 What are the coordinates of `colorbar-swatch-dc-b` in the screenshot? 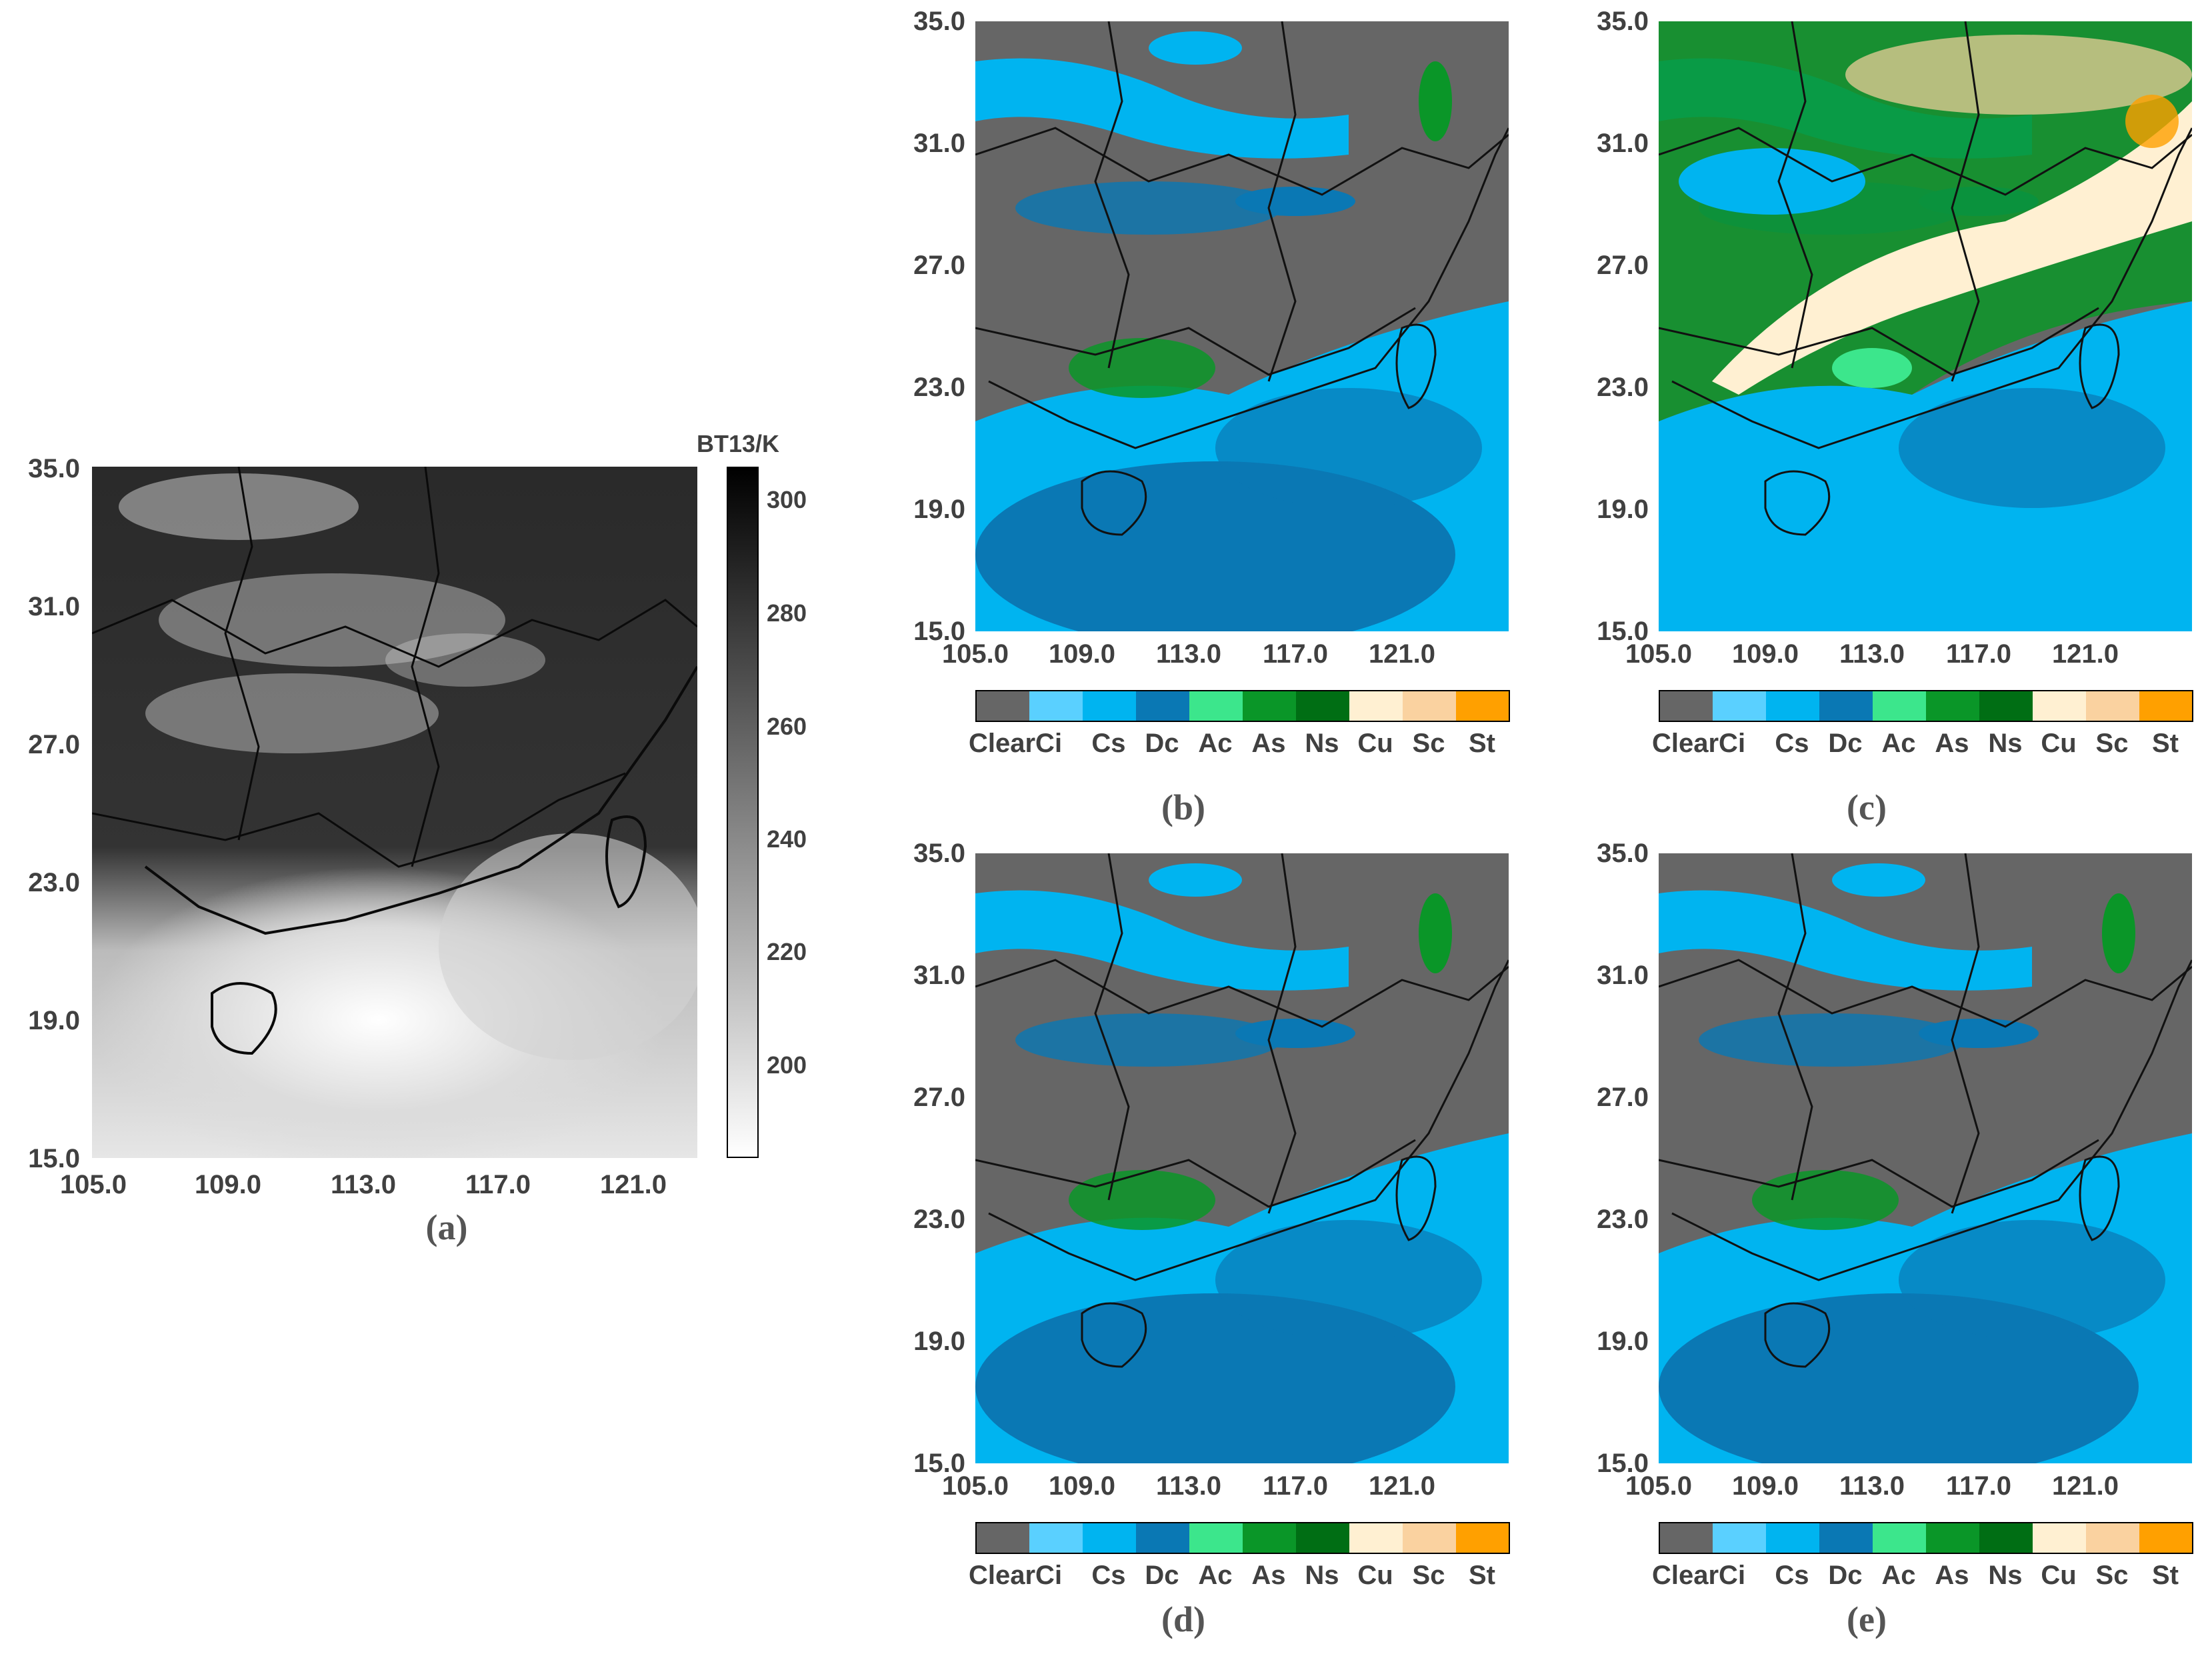 It's located at (1162, 706).